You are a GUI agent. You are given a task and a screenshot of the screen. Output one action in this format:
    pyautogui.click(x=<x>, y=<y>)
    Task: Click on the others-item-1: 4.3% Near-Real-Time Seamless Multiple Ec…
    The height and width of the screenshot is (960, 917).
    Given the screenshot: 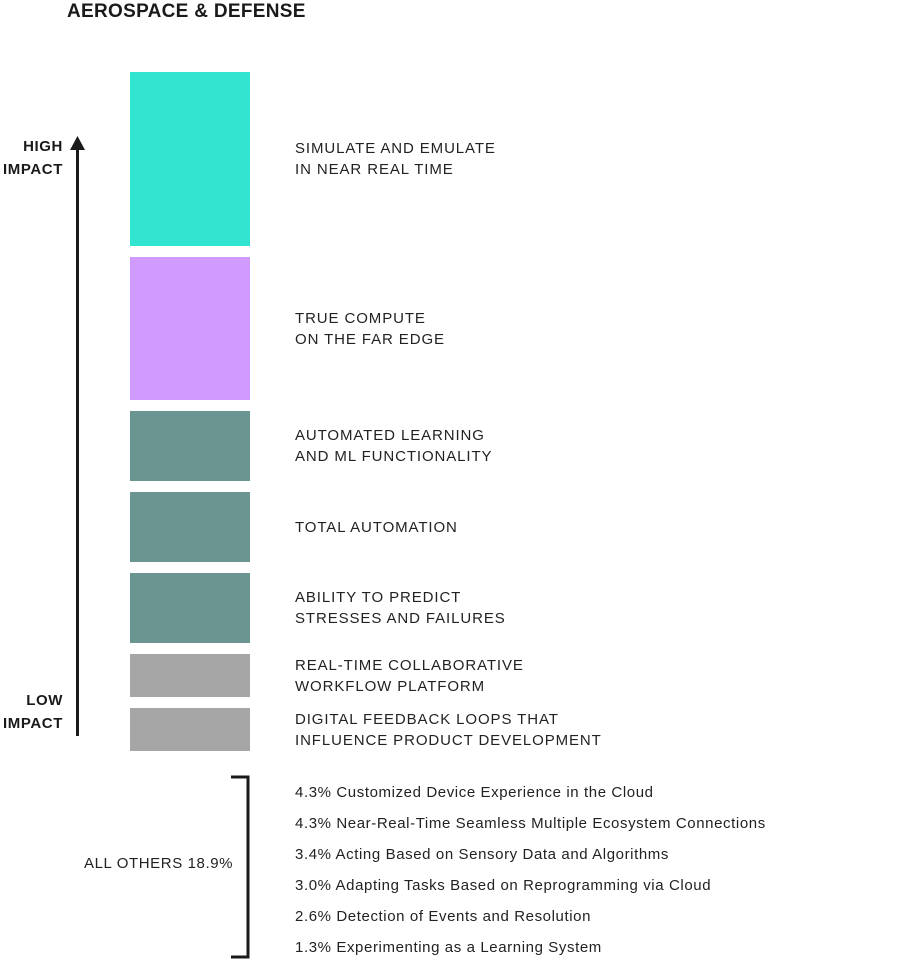 What is the action you would take?
    pyautogui.click(x=530, y=823)
    